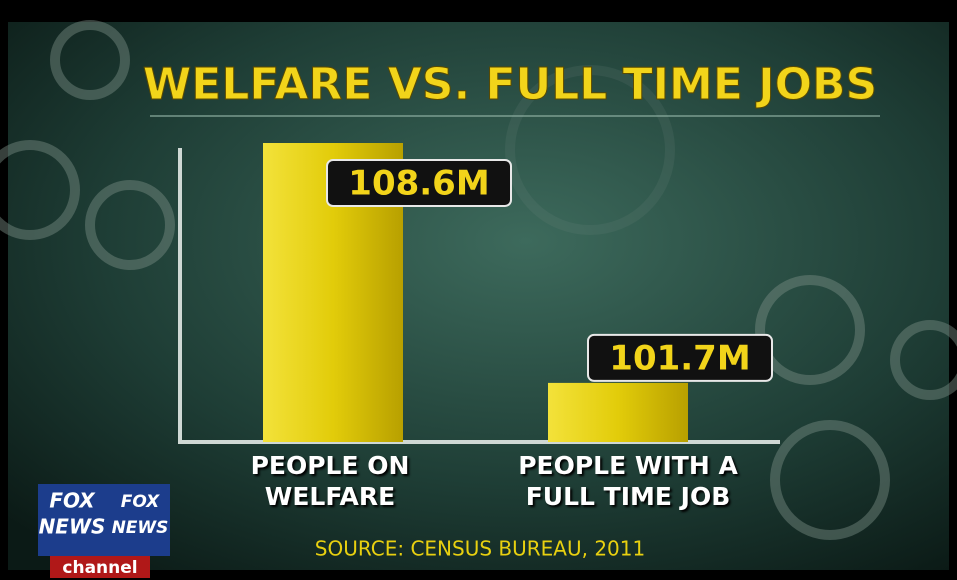 The height and width of the screenshot is (580, 957). What do you see at coordinates (618, 412) in the screenshot?
I see `bar` at bounding box center [618, 412].